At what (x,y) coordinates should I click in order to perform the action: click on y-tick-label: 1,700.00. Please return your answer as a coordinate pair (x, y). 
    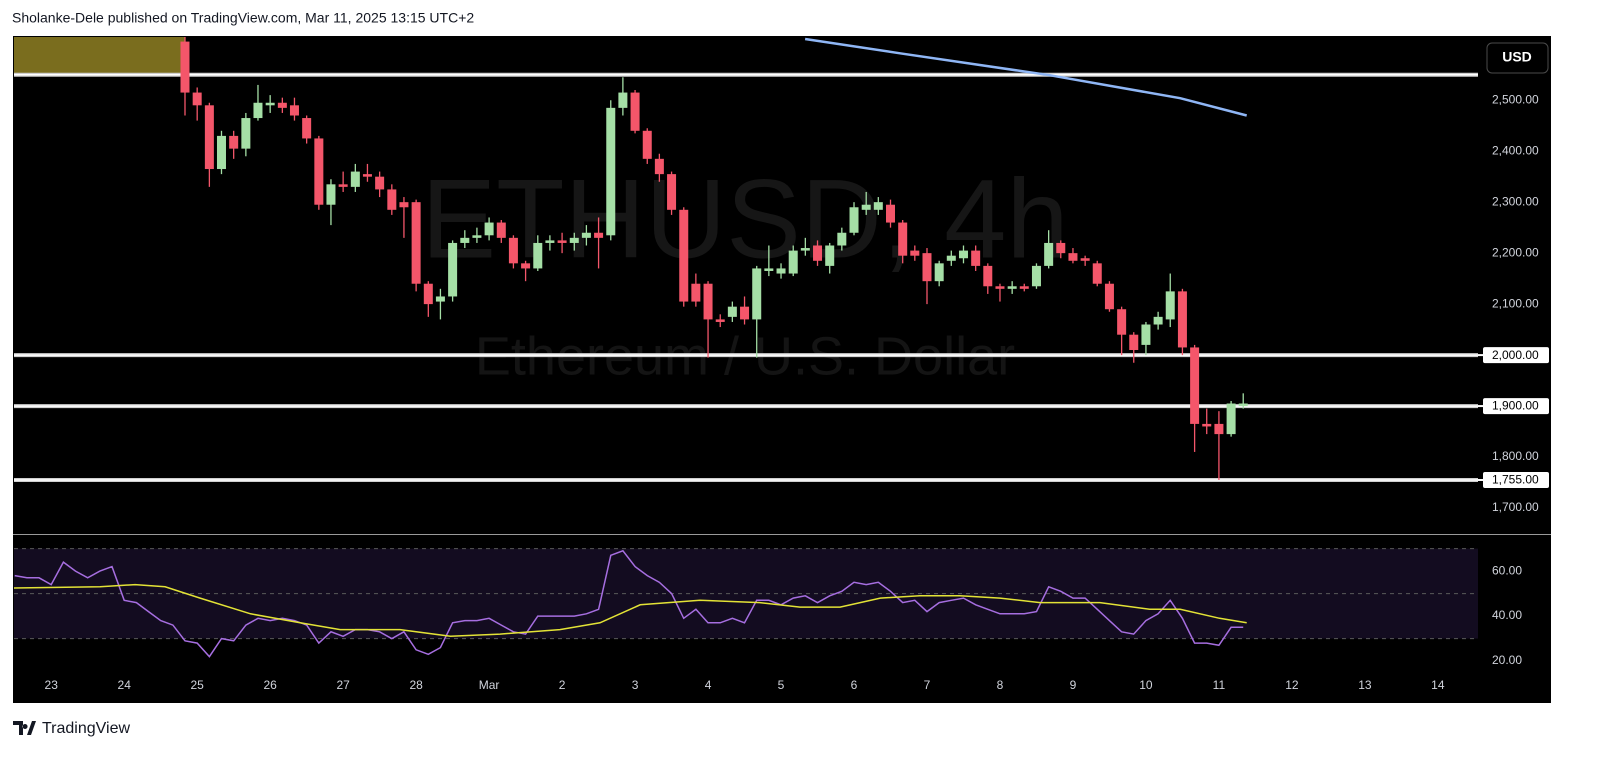
    Looking at the image, I should click on (1515, 507).